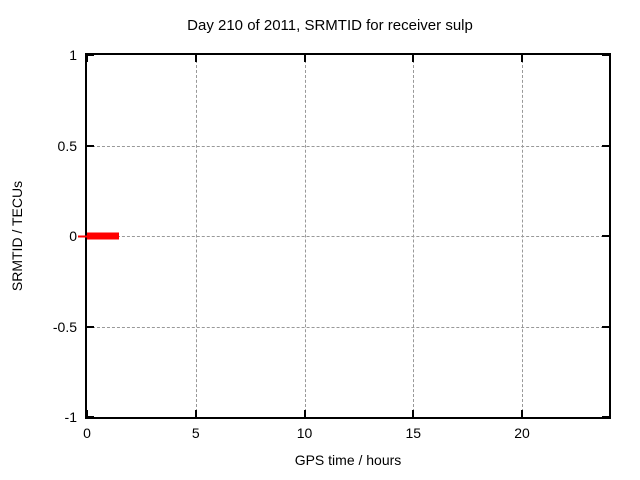  What do you see at coordinates (73, 55) in the screenshot?
I see `y-tick-label: 1` at bounding box center [73, 55].